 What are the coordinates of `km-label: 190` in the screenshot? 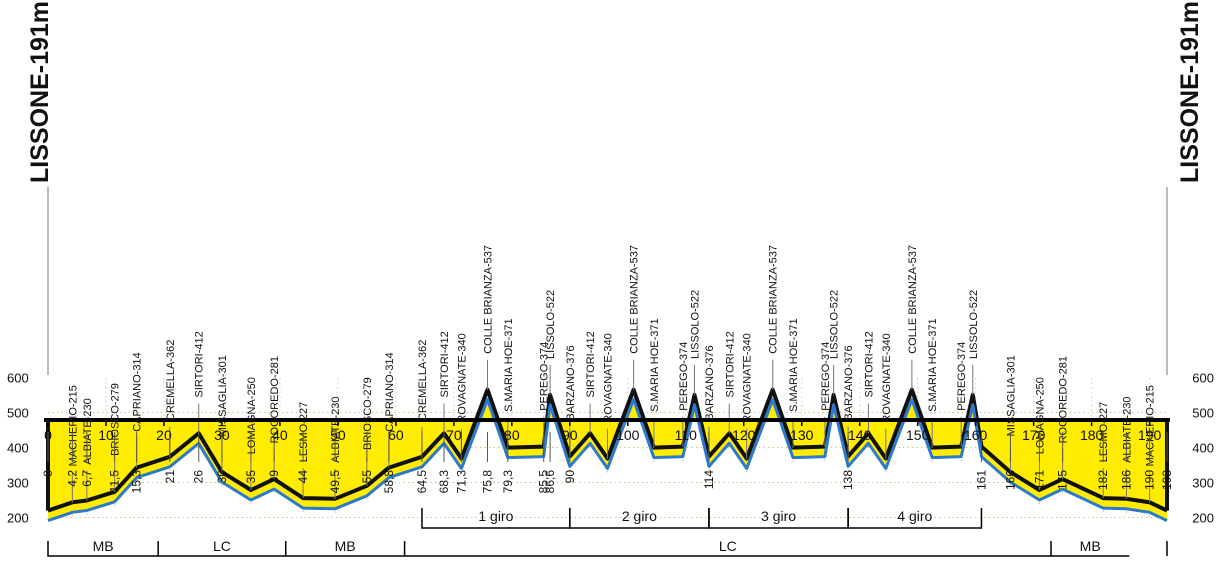 It's located at (1150, 480).